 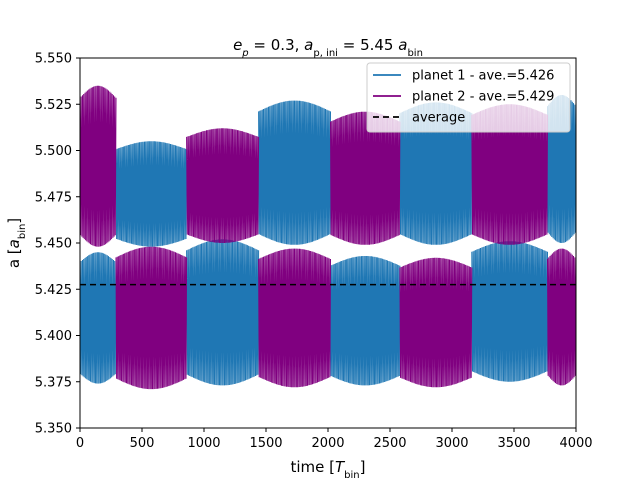 What do you see at coordinates (438, 118) in the screenshot?
I see `legend-label: average` at bounding box center [438, 118].